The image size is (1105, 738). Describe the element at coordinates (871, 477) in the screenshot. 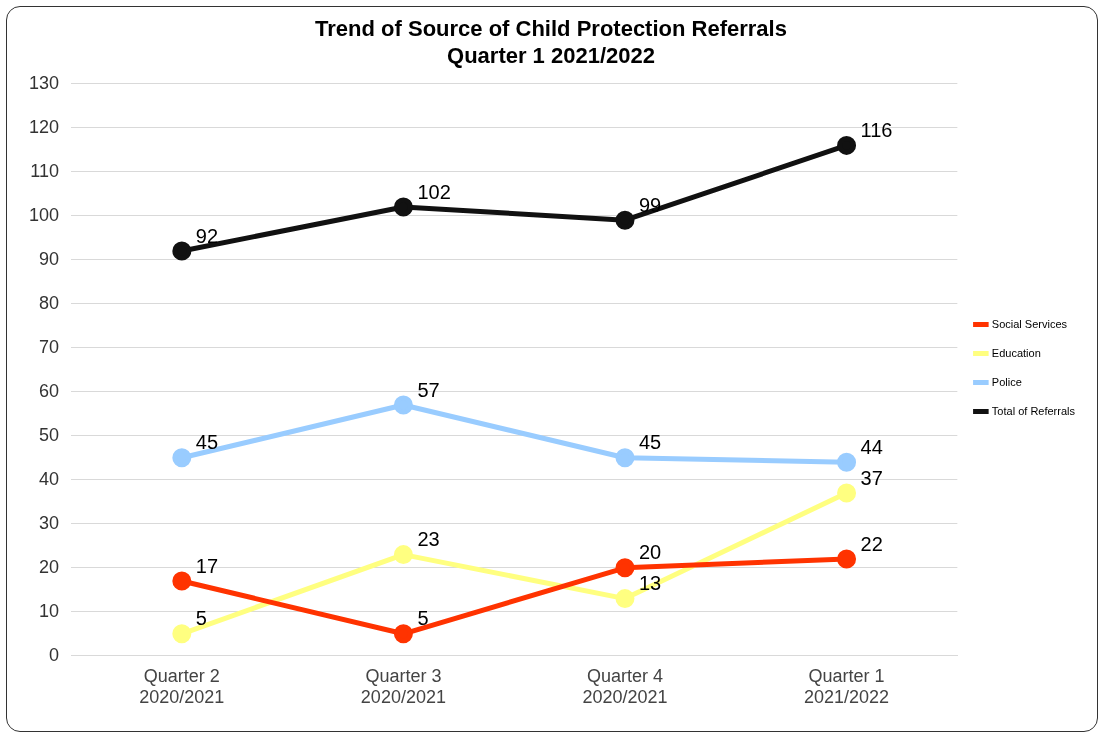

I see `data-label: 37` at that location.